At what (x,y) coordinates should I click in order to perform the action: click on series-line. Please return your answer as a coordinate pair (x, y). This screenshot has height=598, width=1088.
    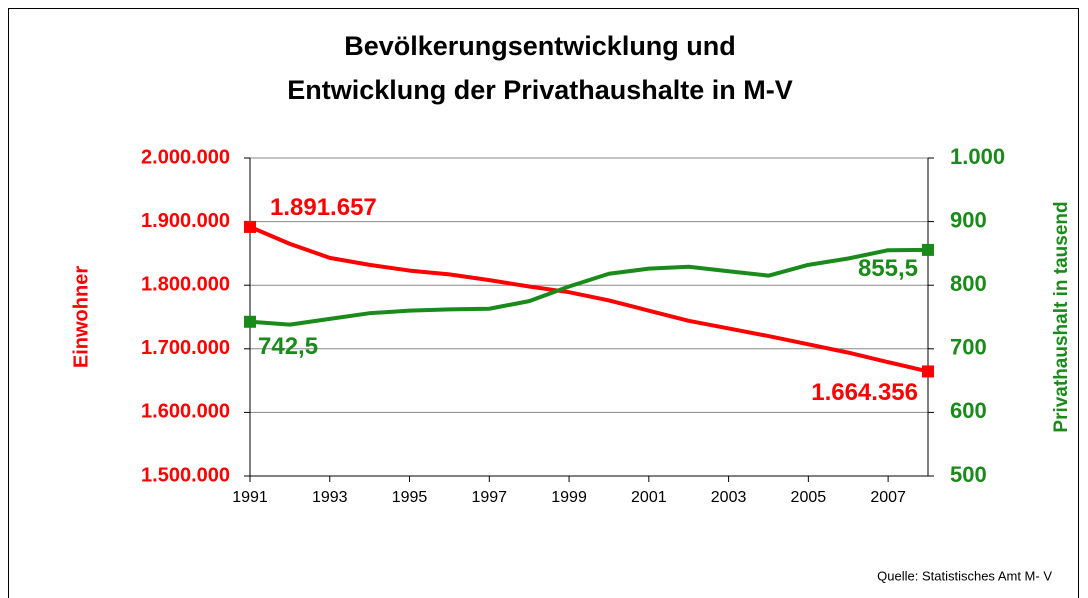
    Looking at the image, I should click on (589, 287).